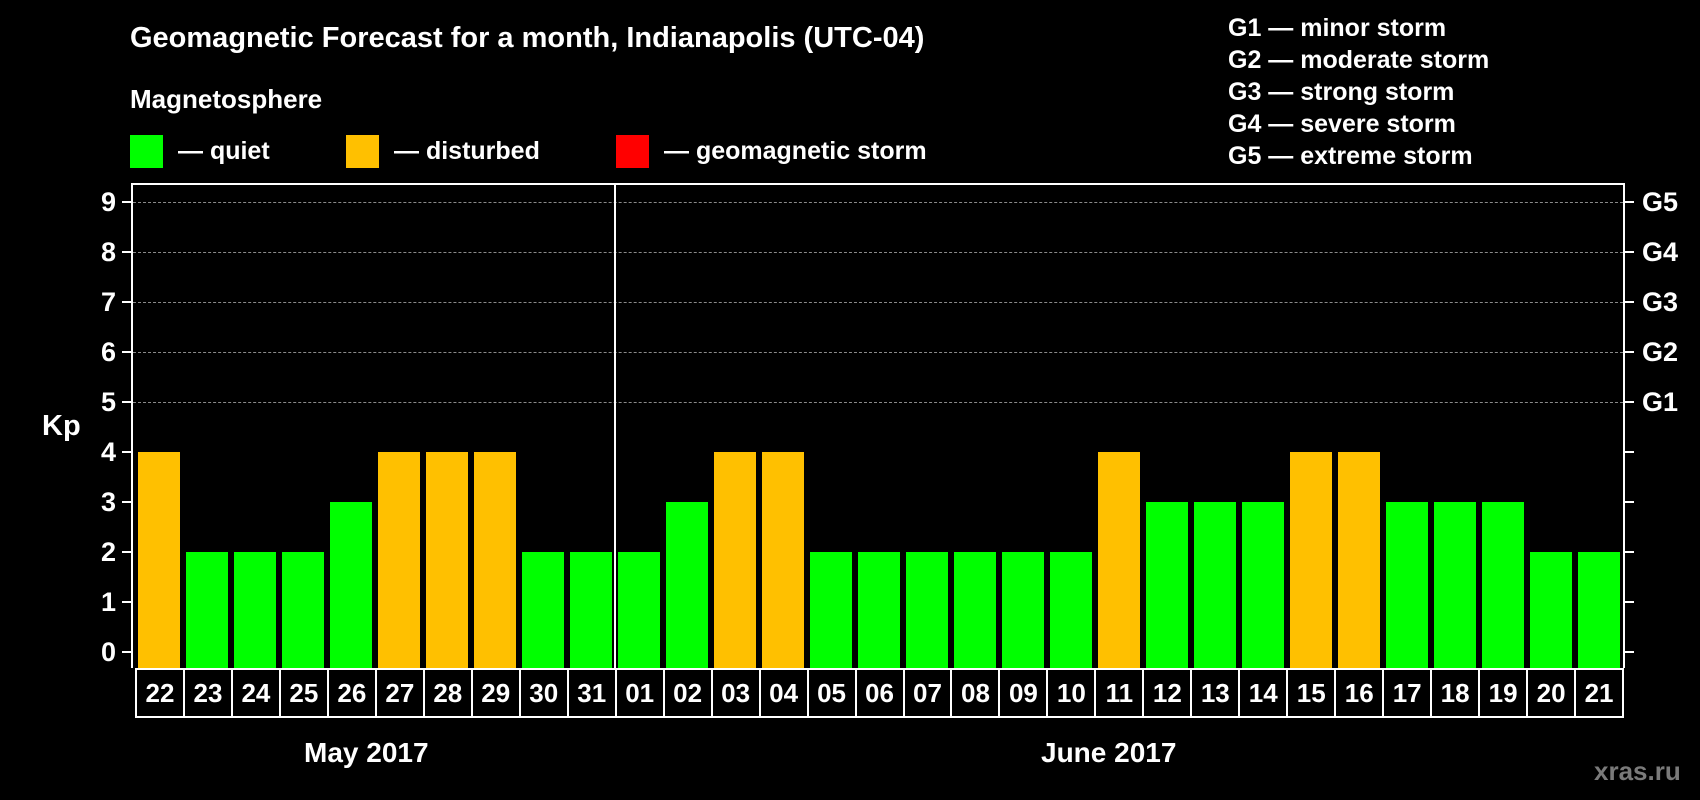  I want to click on month-label-june: June 2017, so click(1109, 752).